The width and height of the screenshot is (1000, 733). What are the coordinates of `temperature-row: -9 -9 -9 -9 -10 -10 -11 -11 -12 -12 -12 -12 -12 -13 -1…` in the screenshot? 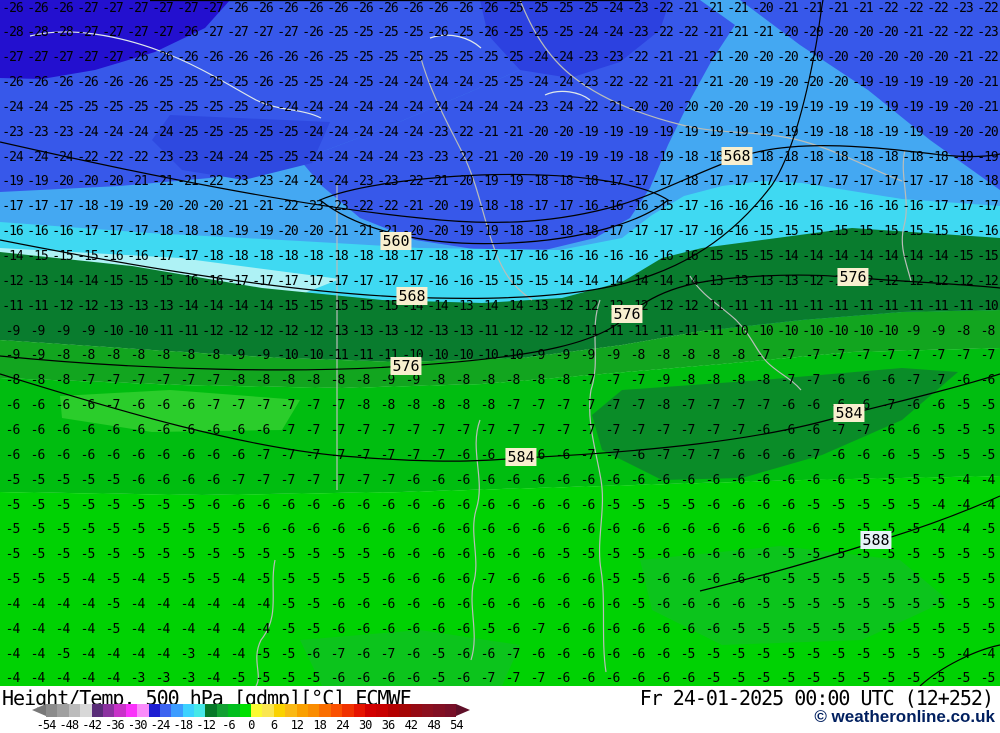 It's located at (500, 331).